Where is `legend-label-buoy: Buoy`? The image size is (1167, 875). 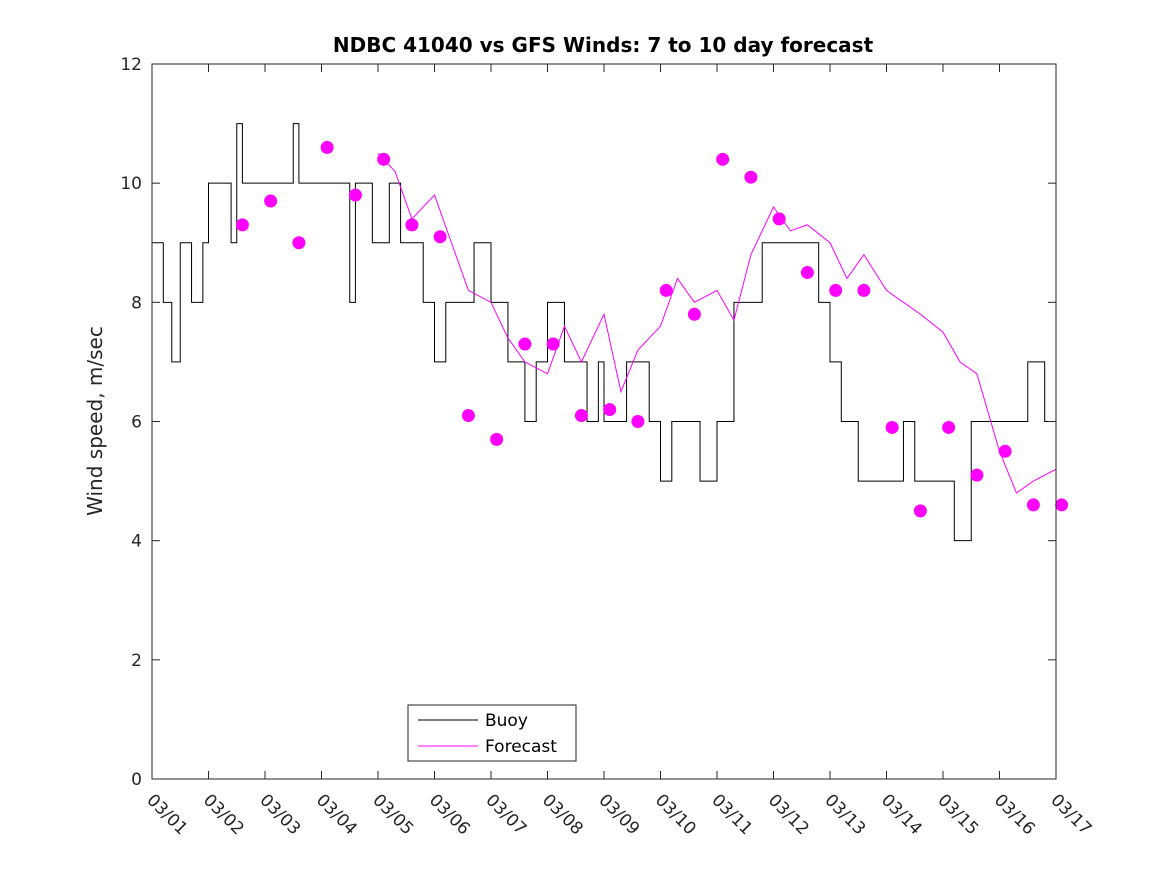 legend-label-buoy: Buoy is located at coordinates (506, 721).